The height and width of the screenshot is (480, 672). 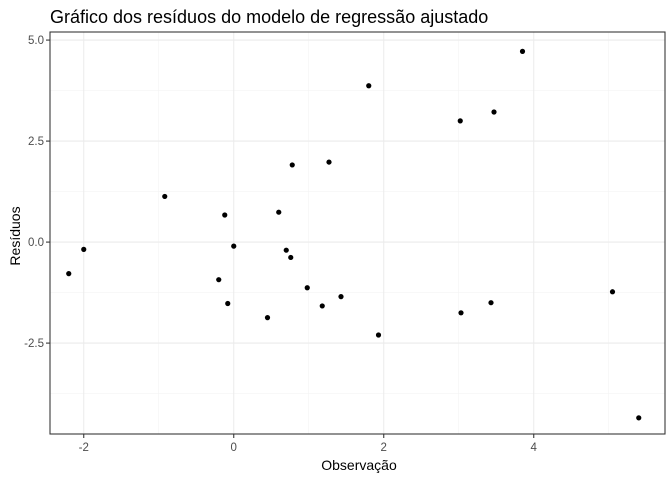 I want to click on x-tick-label: 2, so click(x=384, y=448).